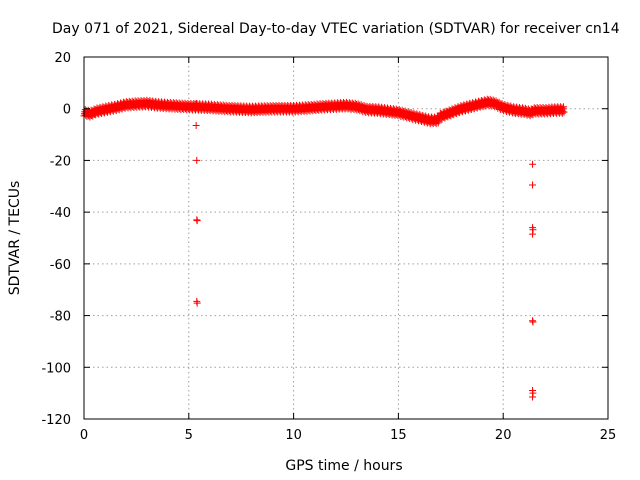  I want to click on x-tick-label: 5, so click(189, 435).